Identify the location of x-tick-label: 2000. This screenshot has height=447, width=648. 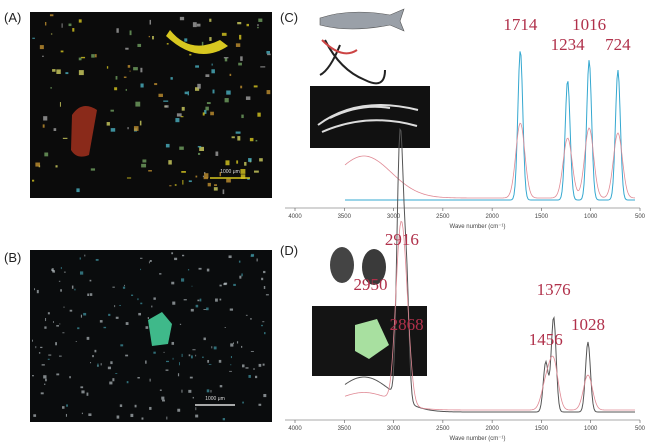
(492, 429).